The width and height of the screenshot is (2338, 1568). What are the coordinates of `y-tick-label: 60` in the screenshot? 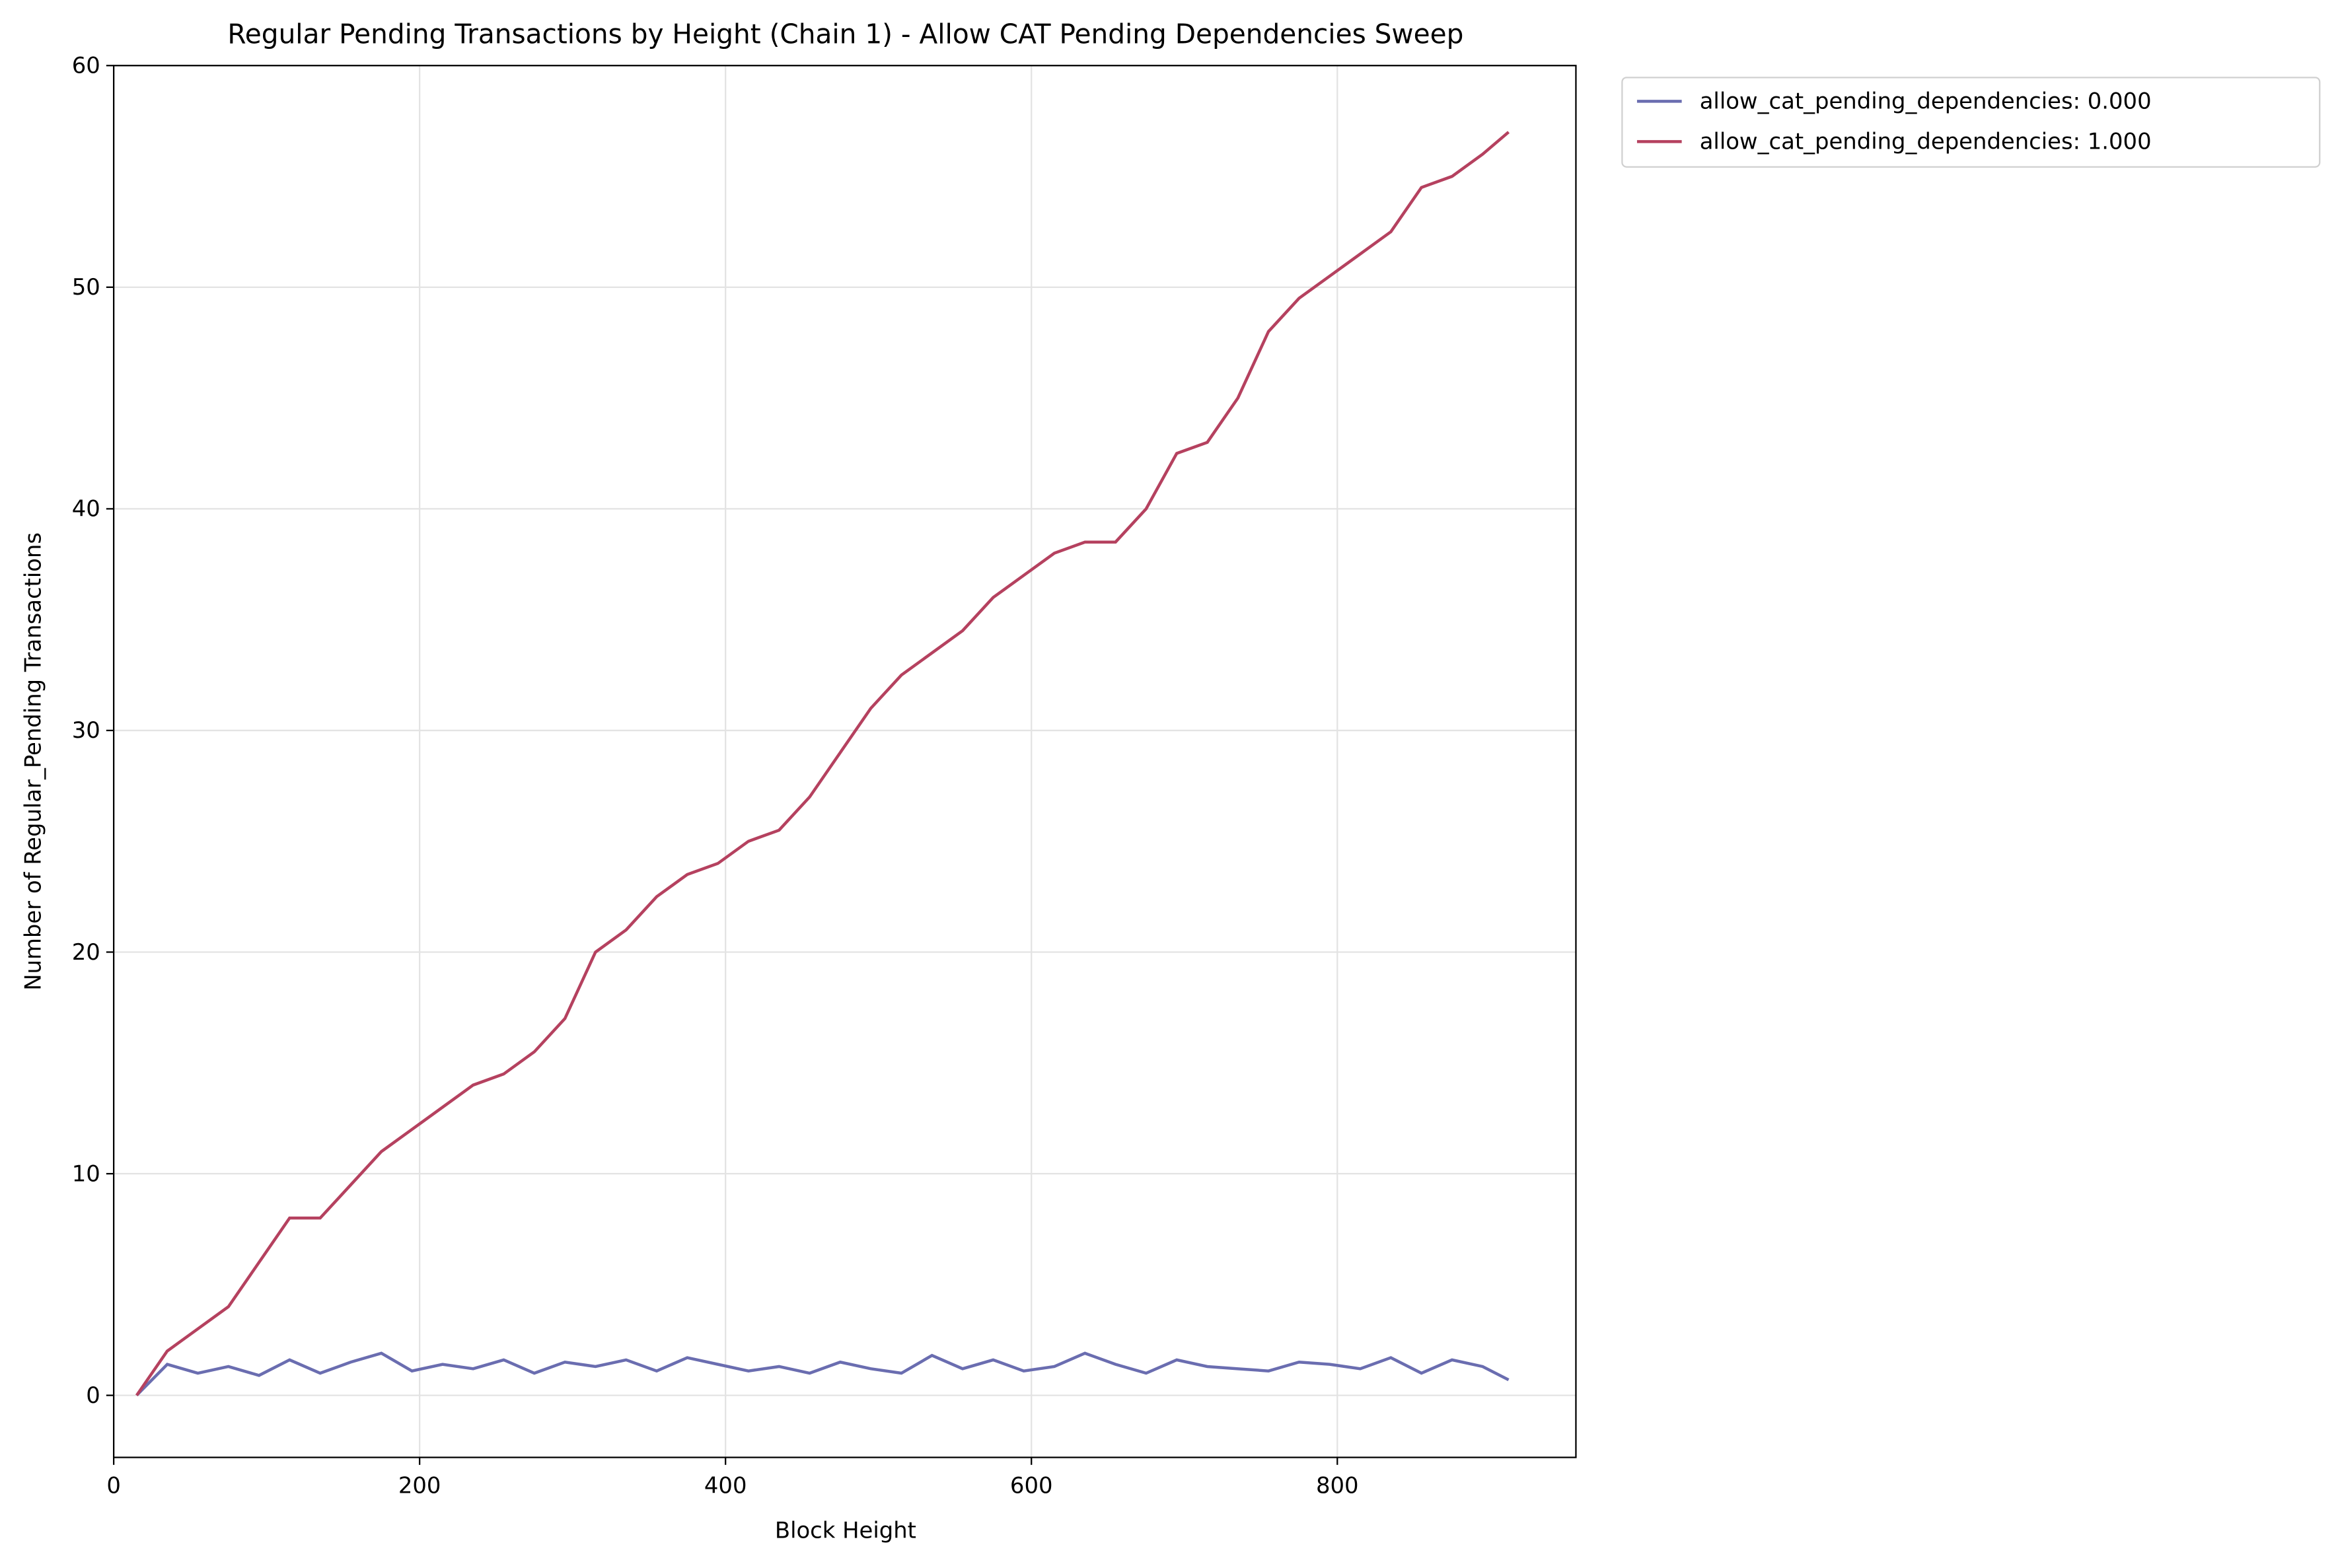 It's located at (86, 66).